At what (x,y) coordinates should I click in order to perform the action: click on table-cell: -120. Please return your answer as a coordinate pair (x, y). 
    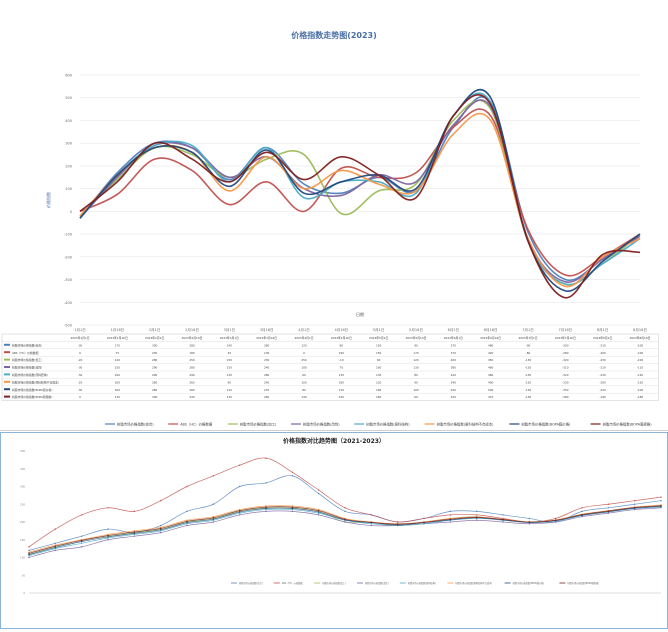
    Looking at the image, I should click on (528, 382).